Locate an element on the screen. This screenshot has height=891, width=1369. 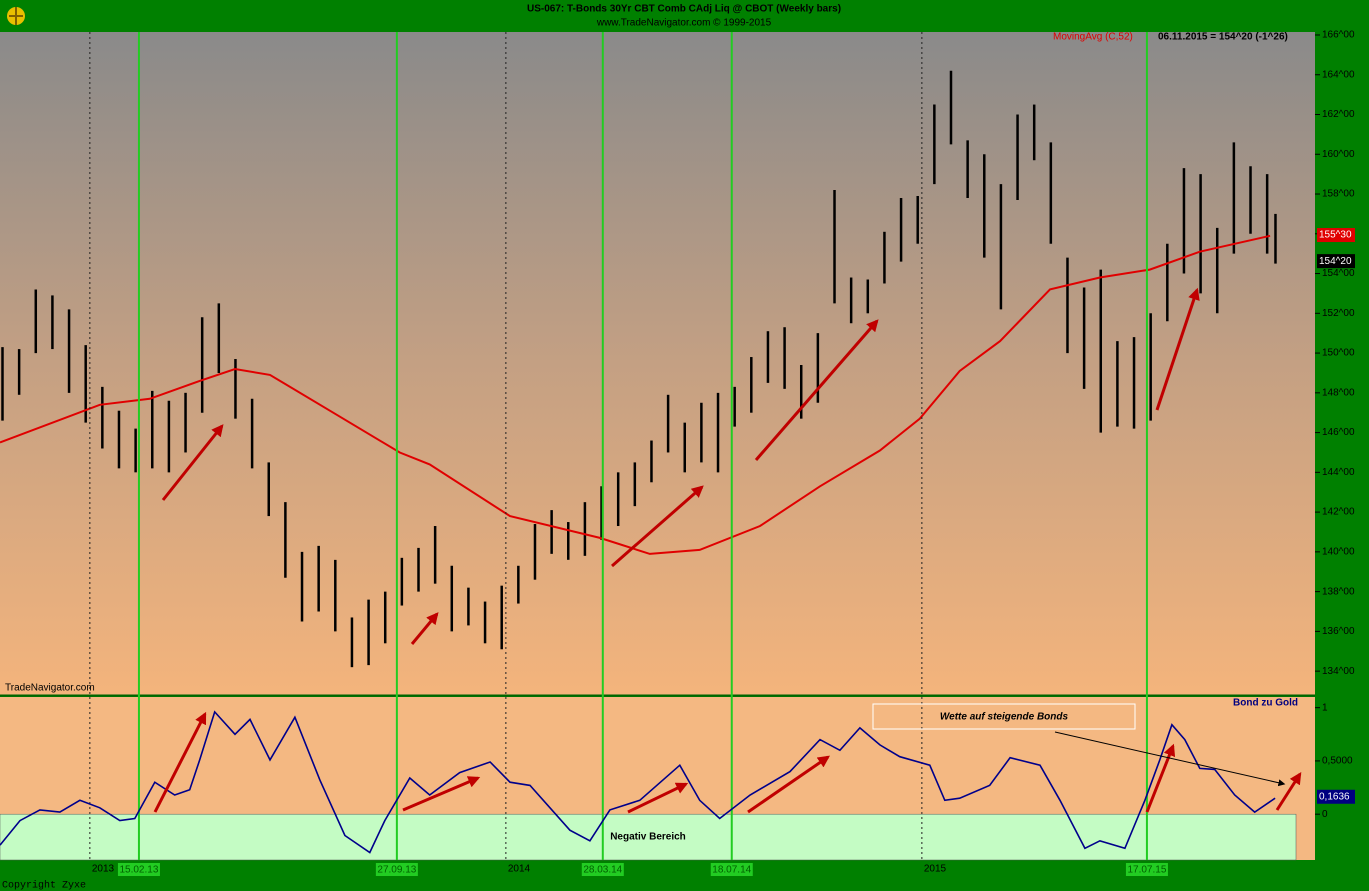
y-tick-label: 148^00 is located at coordinates (1338, 392).